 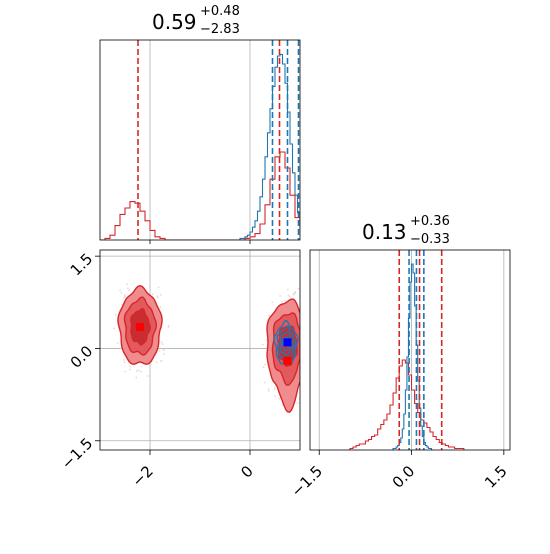 I want to click on density-panel-frame, so click(x=200, y=350).